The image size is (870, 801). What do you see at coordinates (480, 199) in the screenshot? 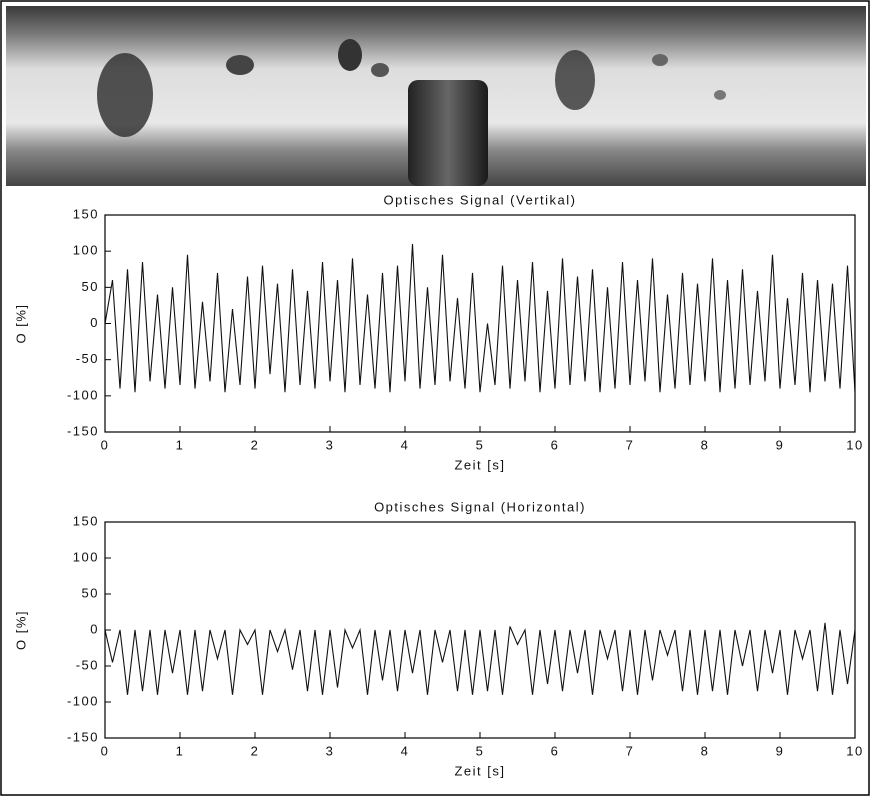
I see `chart-title: Optisches Signal (Vertikal)` at bounding box center [480, 199].